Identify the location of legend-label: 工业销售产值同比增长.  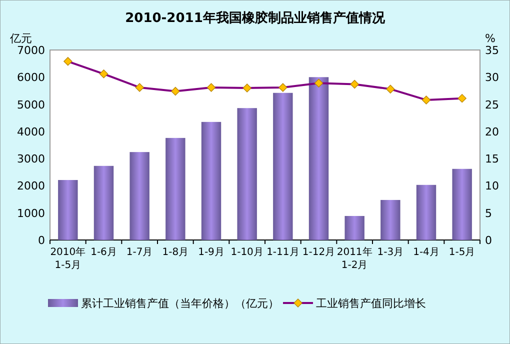
(371, 303).